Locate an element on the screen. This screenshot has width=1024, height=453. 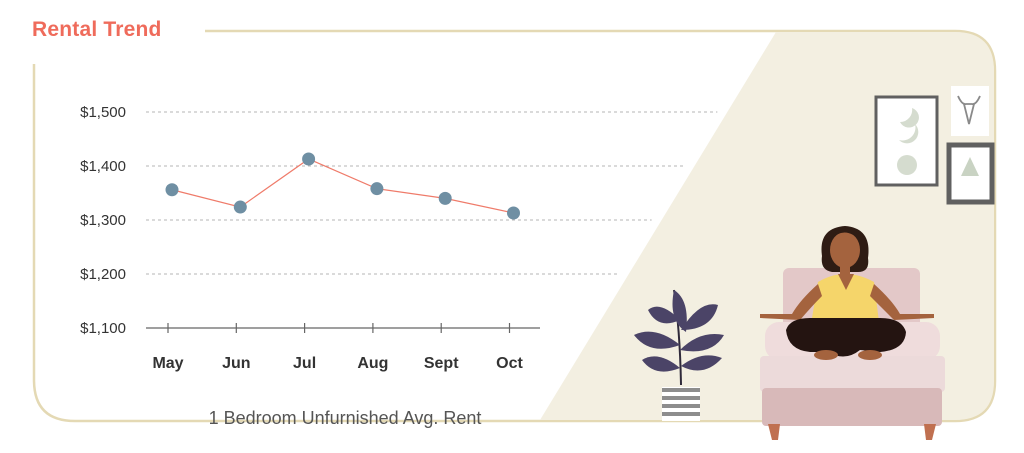
series-line is located at coordinates (342, 186).